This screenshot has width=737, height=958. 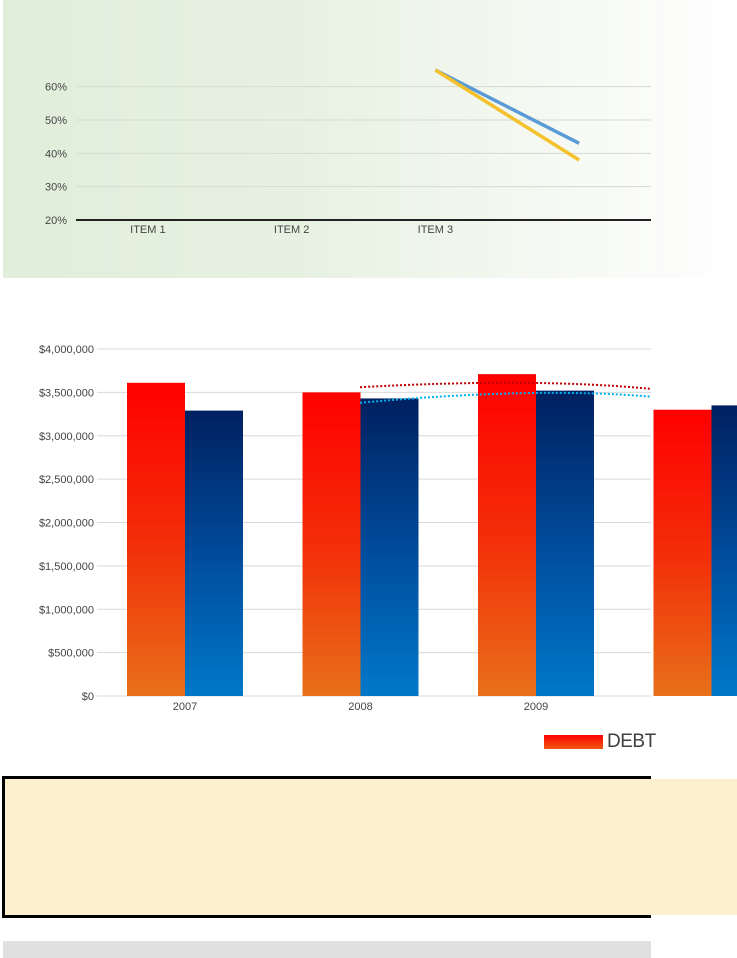 I want to click on legend-label-debt: DEBT, so click(x=631, y=741).